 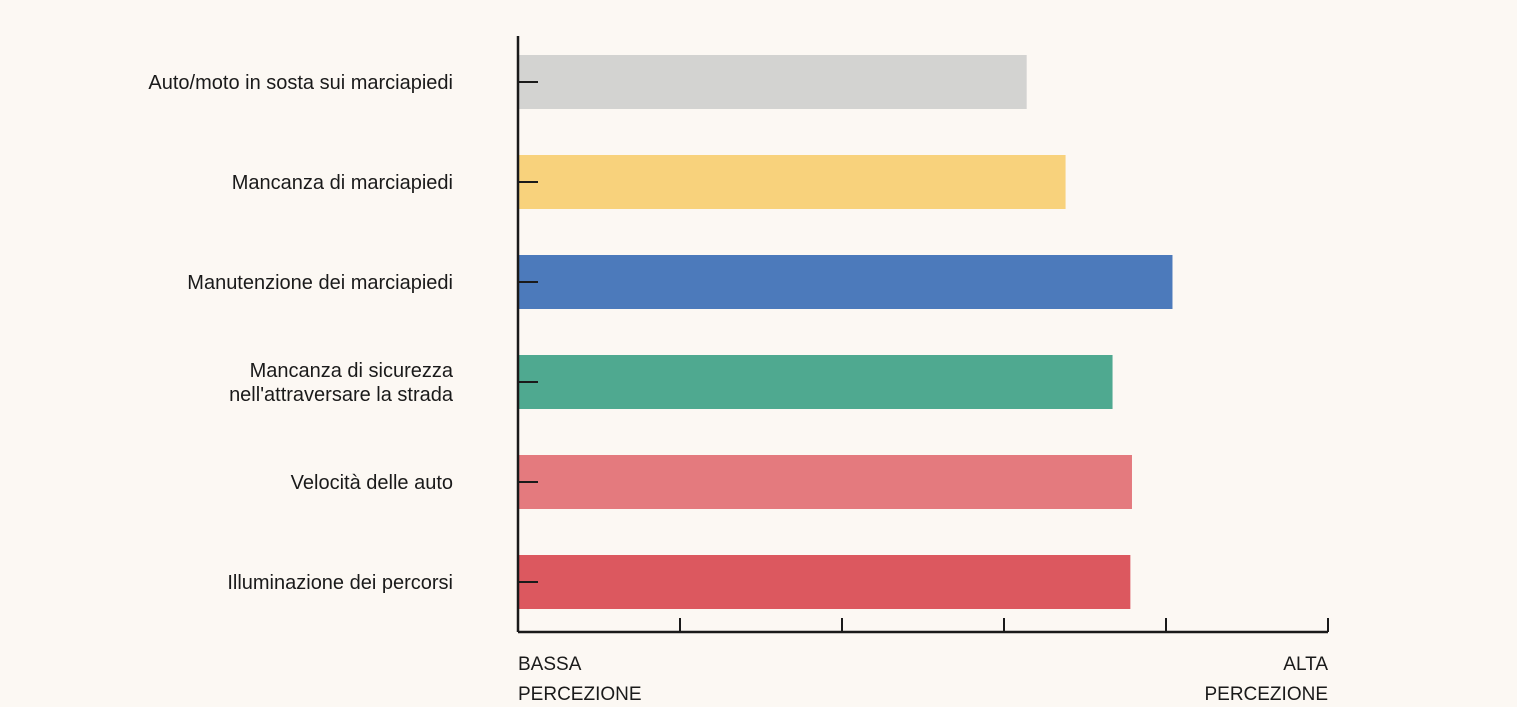 I want to click on category-label-3: Manutenzione dei marciapiedi, so click(x=320, y=283).